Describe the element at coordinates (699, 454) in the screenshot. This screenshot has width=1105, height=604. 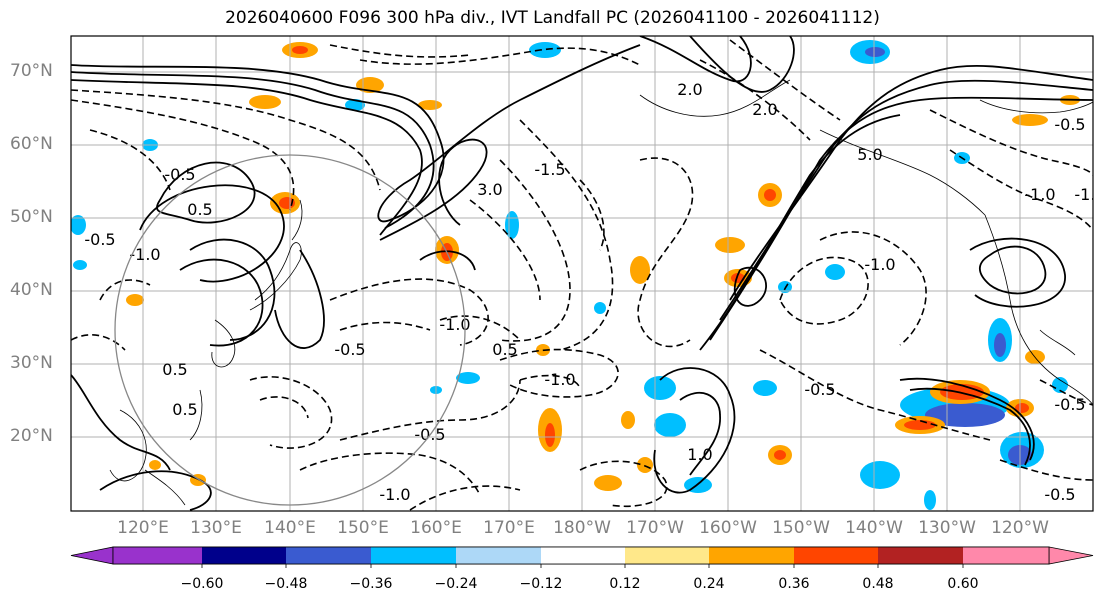
I see `contour-label: 1.0` at that location.